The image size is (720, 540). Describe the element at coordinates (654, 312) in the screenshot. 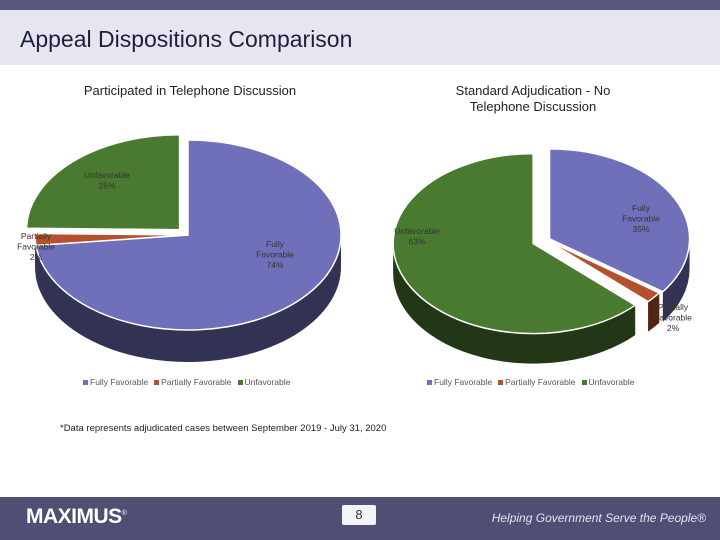

I see `slice-side-partially-favorable` at that location.